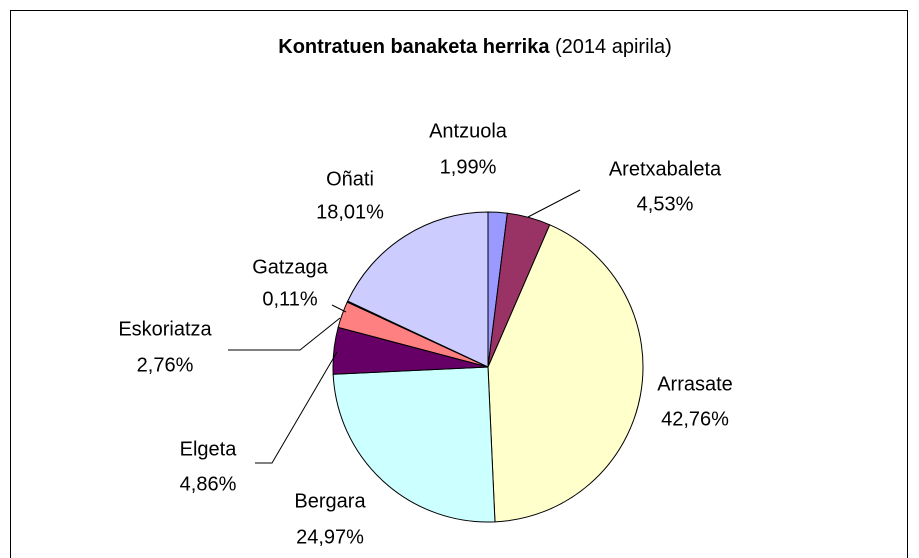 The width and height of the screenshot is (919, 558). What do you see at coordinates (289, 299) in the screenshot?
I see `slice-value: 0,11%` at bounding box center [289, 299].